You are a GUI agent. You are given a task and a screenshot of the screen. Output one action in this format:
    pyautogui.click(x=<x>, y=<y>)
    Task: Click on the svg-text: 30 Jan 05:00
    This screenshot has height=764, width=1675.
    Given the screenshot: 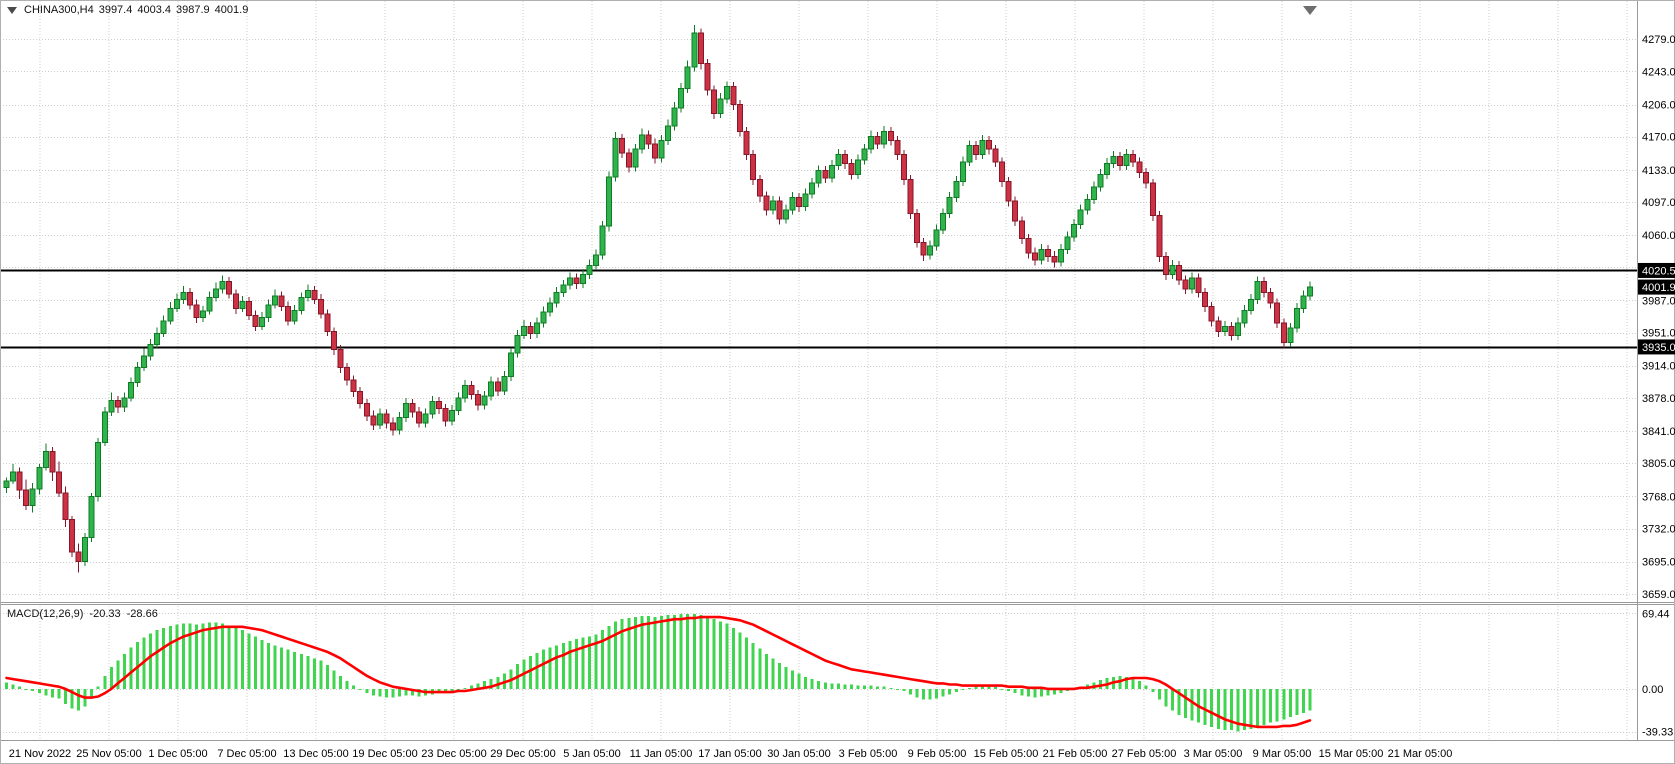 What is the action you would take?
    pyautogui.click(x=799, y=754)
    